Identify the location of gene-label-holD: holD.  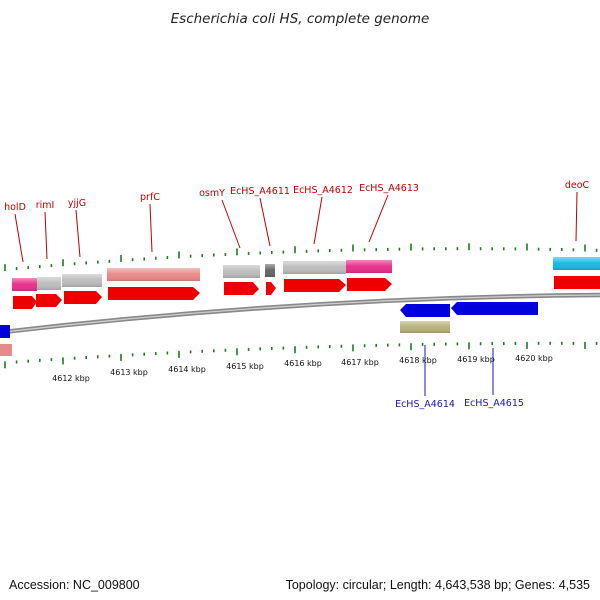
(15, 207).